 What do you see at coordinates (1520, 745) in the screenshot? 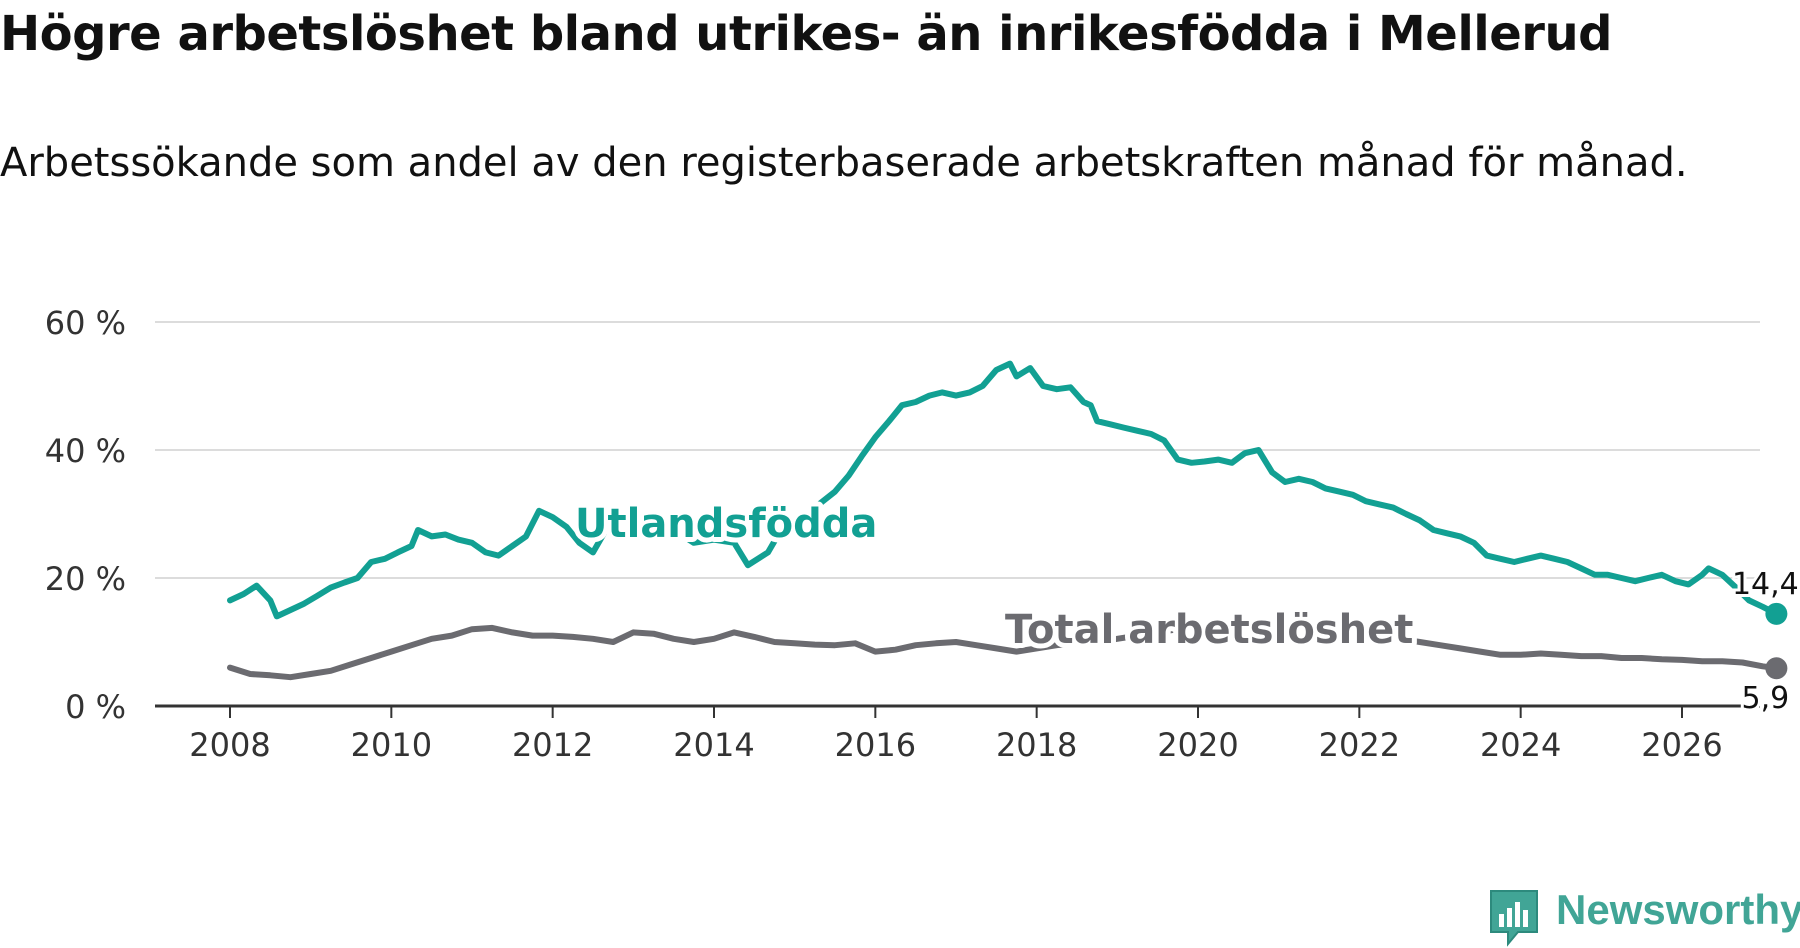
I see `x-tick-label: 2024` at bounding box center [1520, 745].